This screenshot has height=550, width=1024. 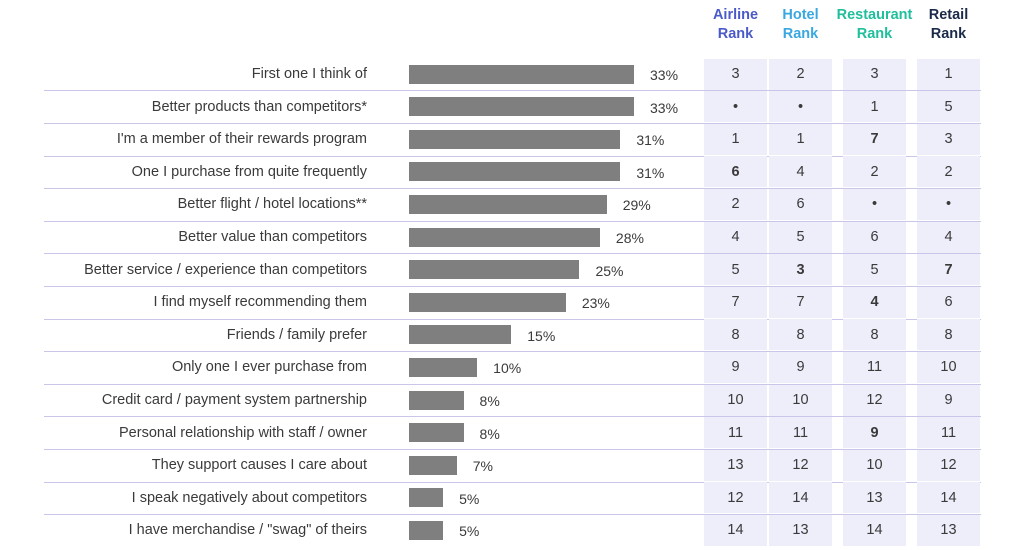 What do you see at coordinates (664, 75) in the screenshot?
I see `bar-value-label: 33%` at bounding box center [664, 75].